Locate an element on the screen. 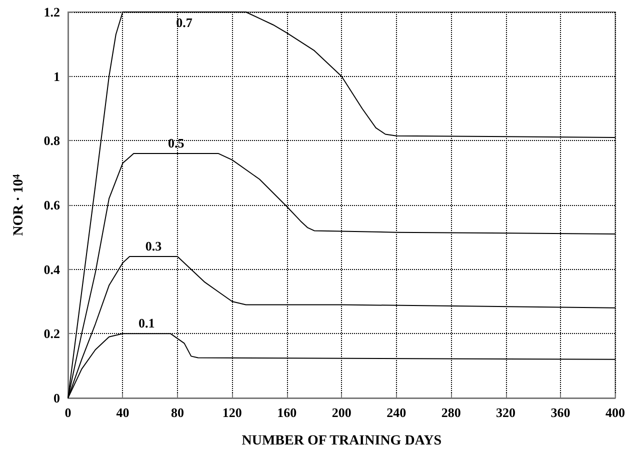 The width and height of the screenshot is (628, 454). x-tick-label: 320 is located at coordinates (506, 412).